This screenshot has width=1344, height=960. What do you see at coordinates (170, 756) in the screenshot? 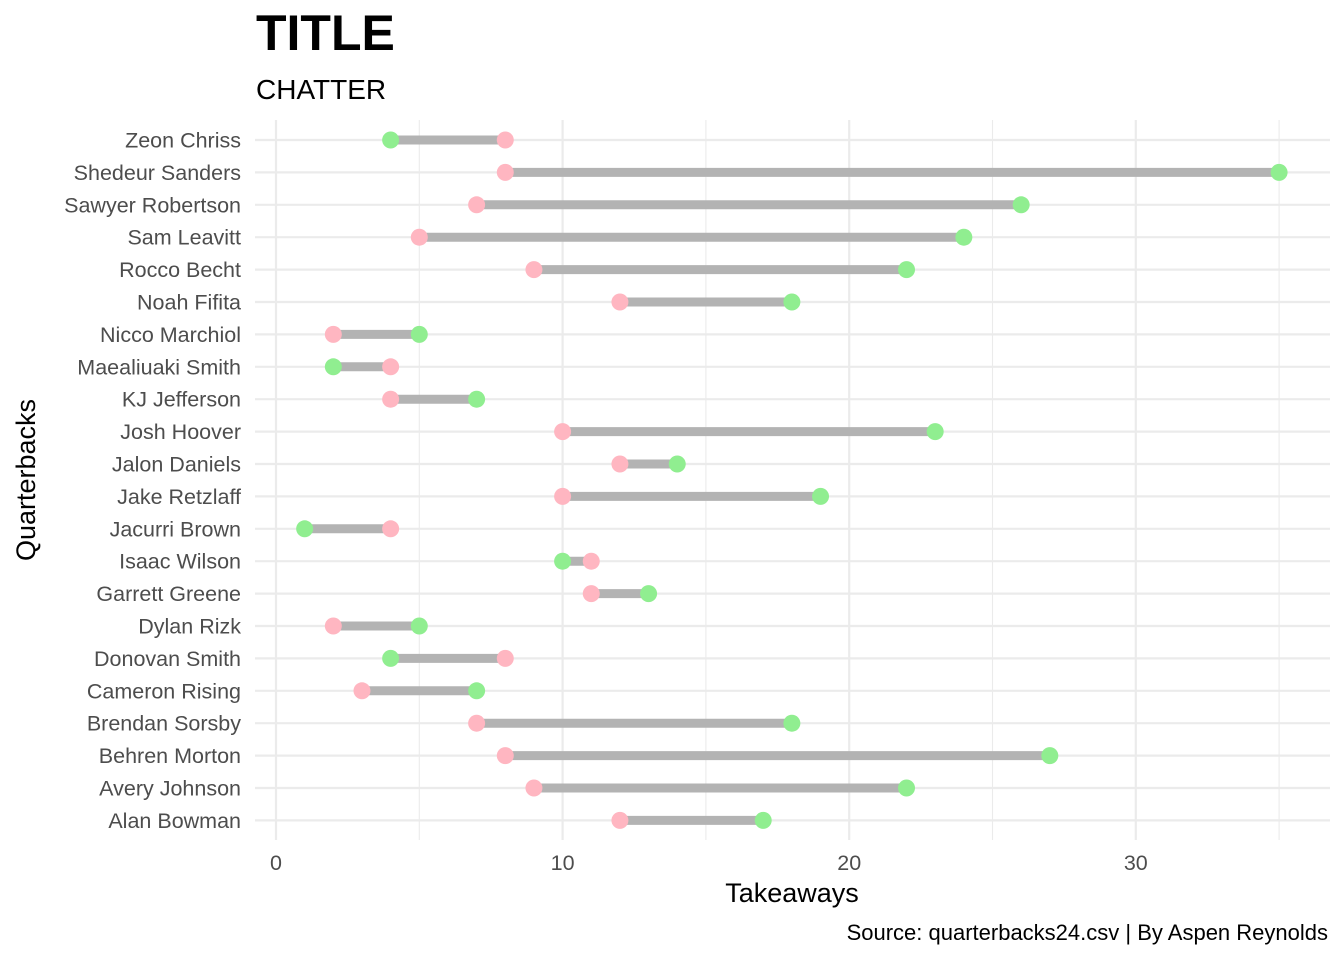
I see `row-label: Behren Morton` at bounding box center [170, 756].